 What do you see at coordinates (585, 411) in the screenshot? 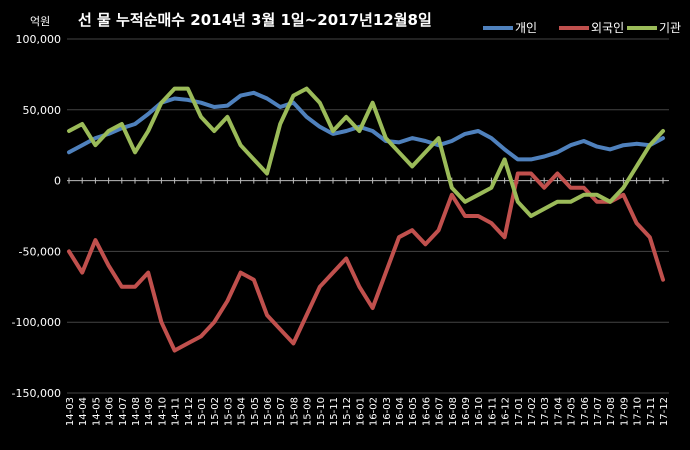
I see `x-tick-label: 17-06` at bounding box center [585, 411].